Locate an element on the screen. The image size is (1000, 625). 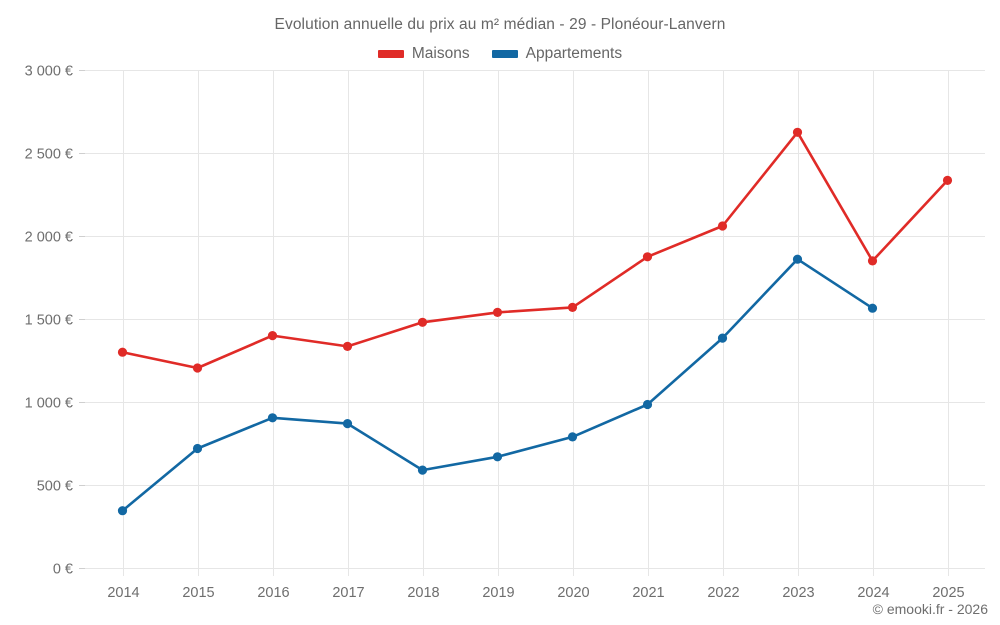
legend-label-maisons: Maisons is located at coordinates (440, 53).